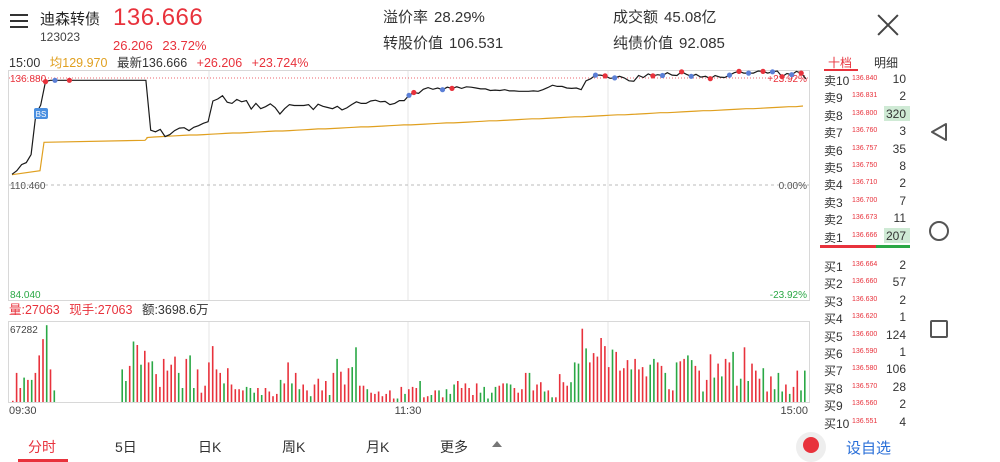  Describe the element at coordinates (865, 317) in the screenshot. I see `buy-level-row: 买4 136.620 1` at that location.